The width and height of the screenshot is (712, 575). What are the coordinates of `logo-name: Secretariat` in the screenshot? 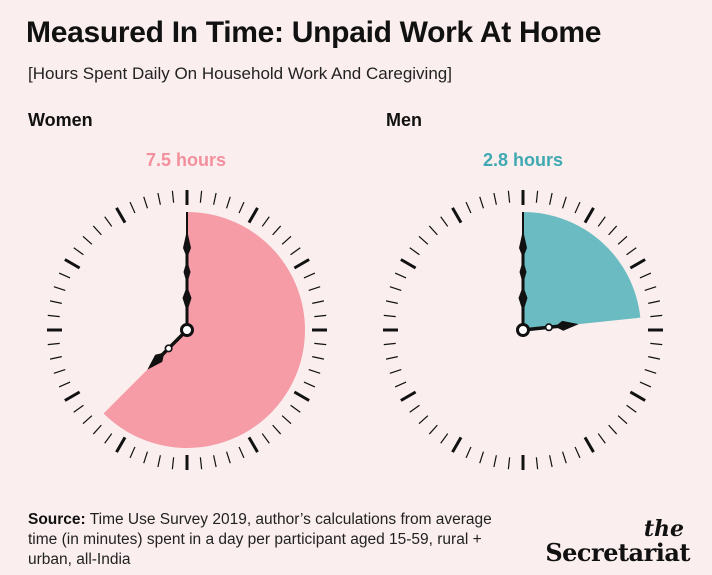 It's located at (617, 552).